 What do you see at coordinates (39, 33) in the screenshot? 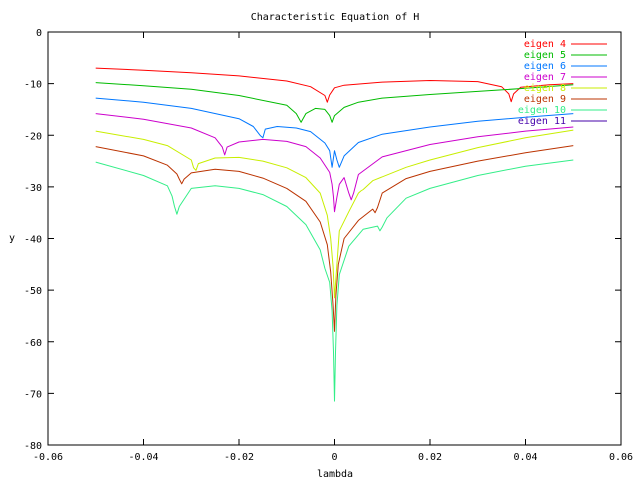
I see `y-tick-label: 0` at bounding box center [39, 33].